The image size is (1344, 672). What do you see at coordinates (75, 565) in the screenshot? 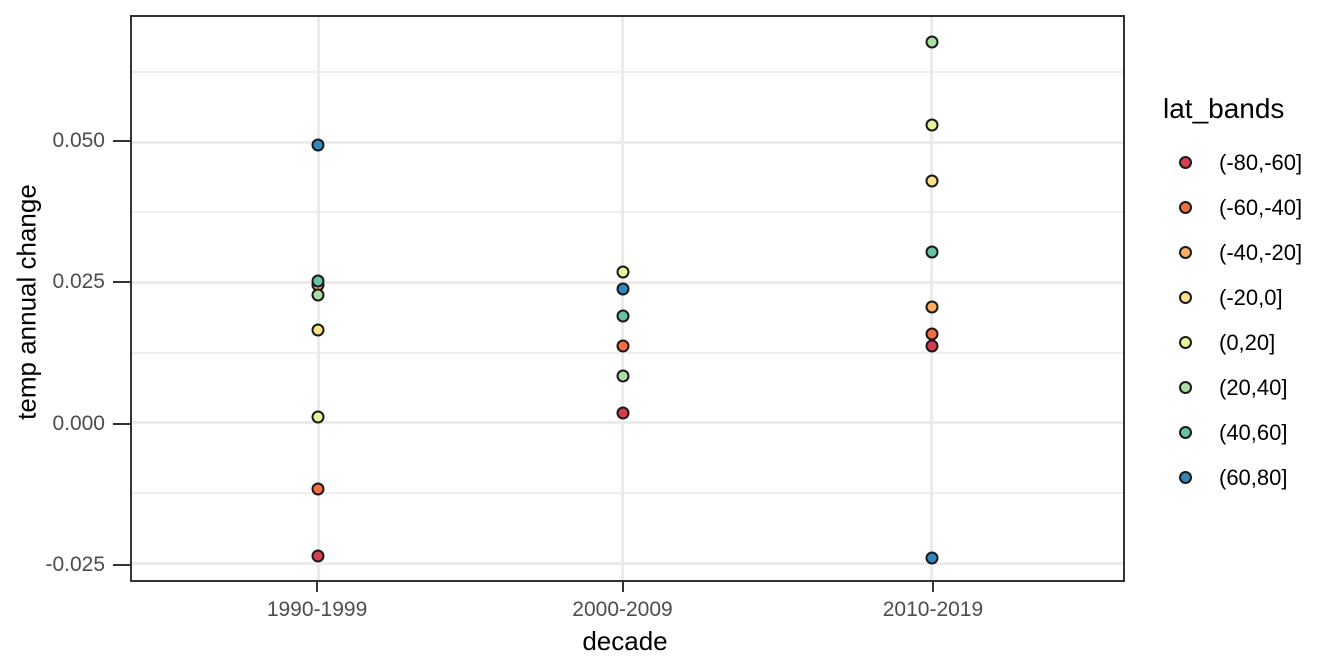
I see `y-tick-label: -0.025` at bounding box center [75, 565].